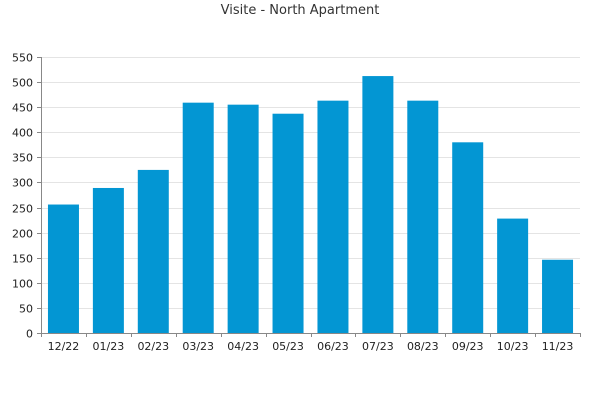 The image size is (600, 400). I want to click on y-tick-label: 100, so click(22, 284).